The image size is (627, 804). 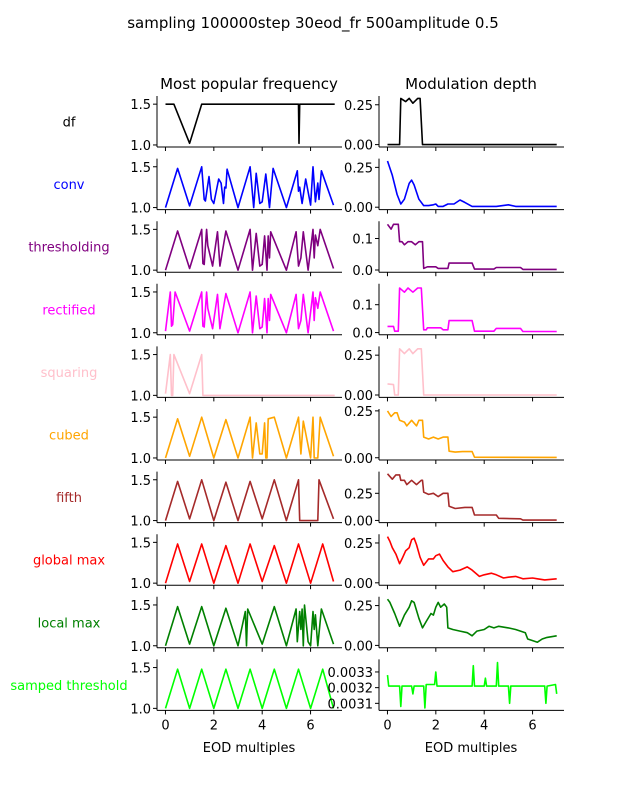 I want to click on subplot-global-max-right: 0.00 0.25, so click(x=454, y=563).